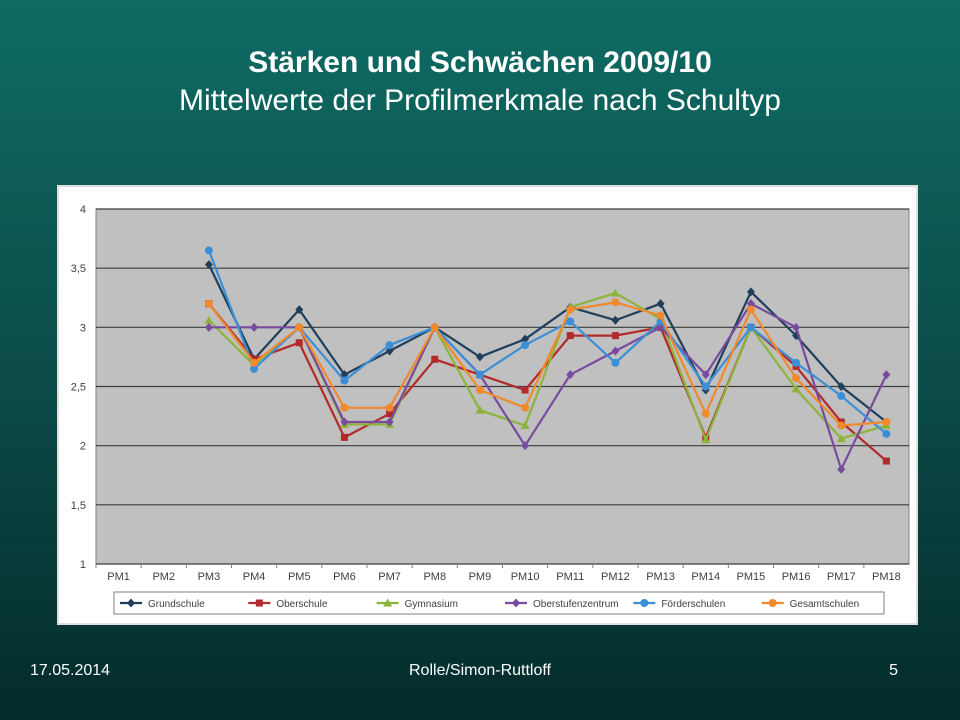  I want to click on series-line, so click(547, 364).